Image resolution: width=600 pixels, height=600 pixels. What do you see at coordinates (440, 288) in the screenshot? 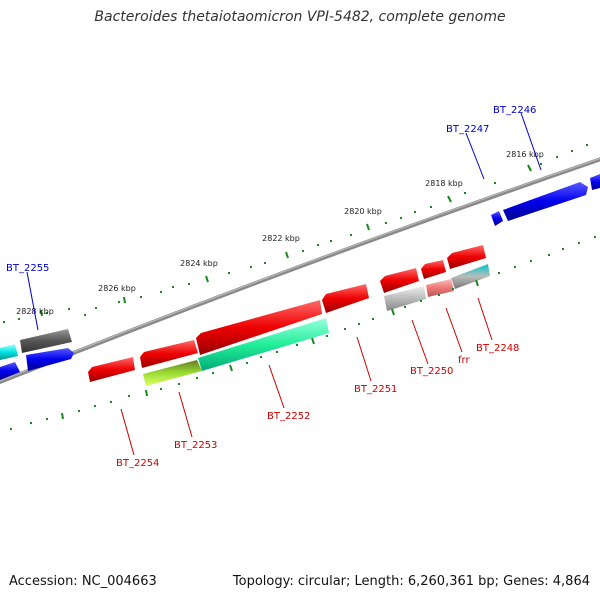
I see `gene-pink` at bounding box center [440, 288].